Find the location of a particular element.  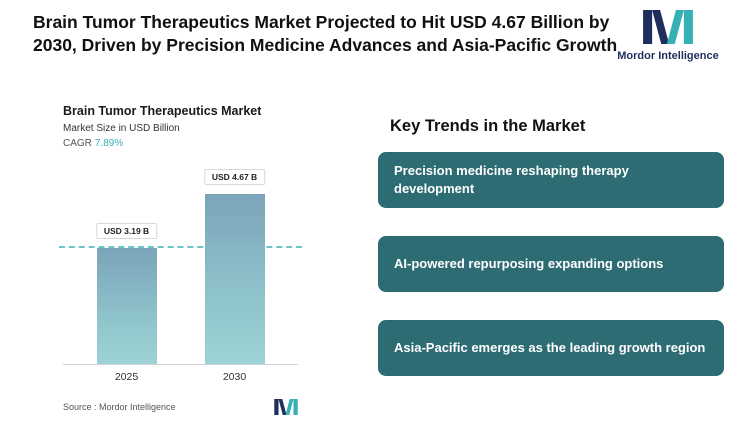

mordor-logo-icon is located at coordinates (668, 27).